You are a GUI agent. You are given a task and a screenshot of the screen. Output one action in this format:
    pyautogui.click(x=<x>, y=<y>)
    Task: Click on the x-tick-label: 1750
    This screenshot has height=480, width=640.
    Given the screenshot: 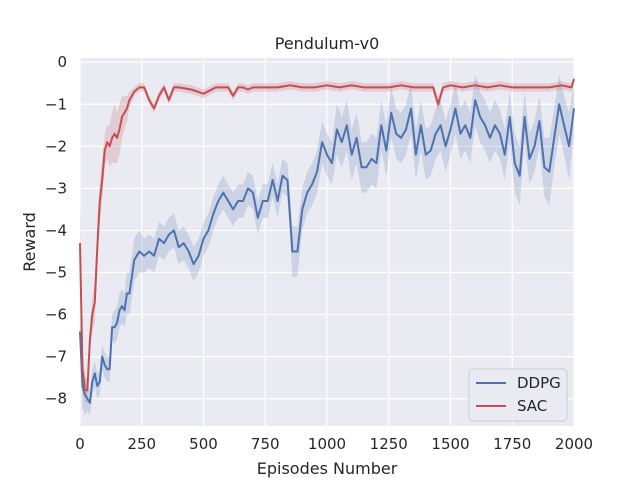 What is the action you would take?
    pyautogui.click(x=512, y=444)
    